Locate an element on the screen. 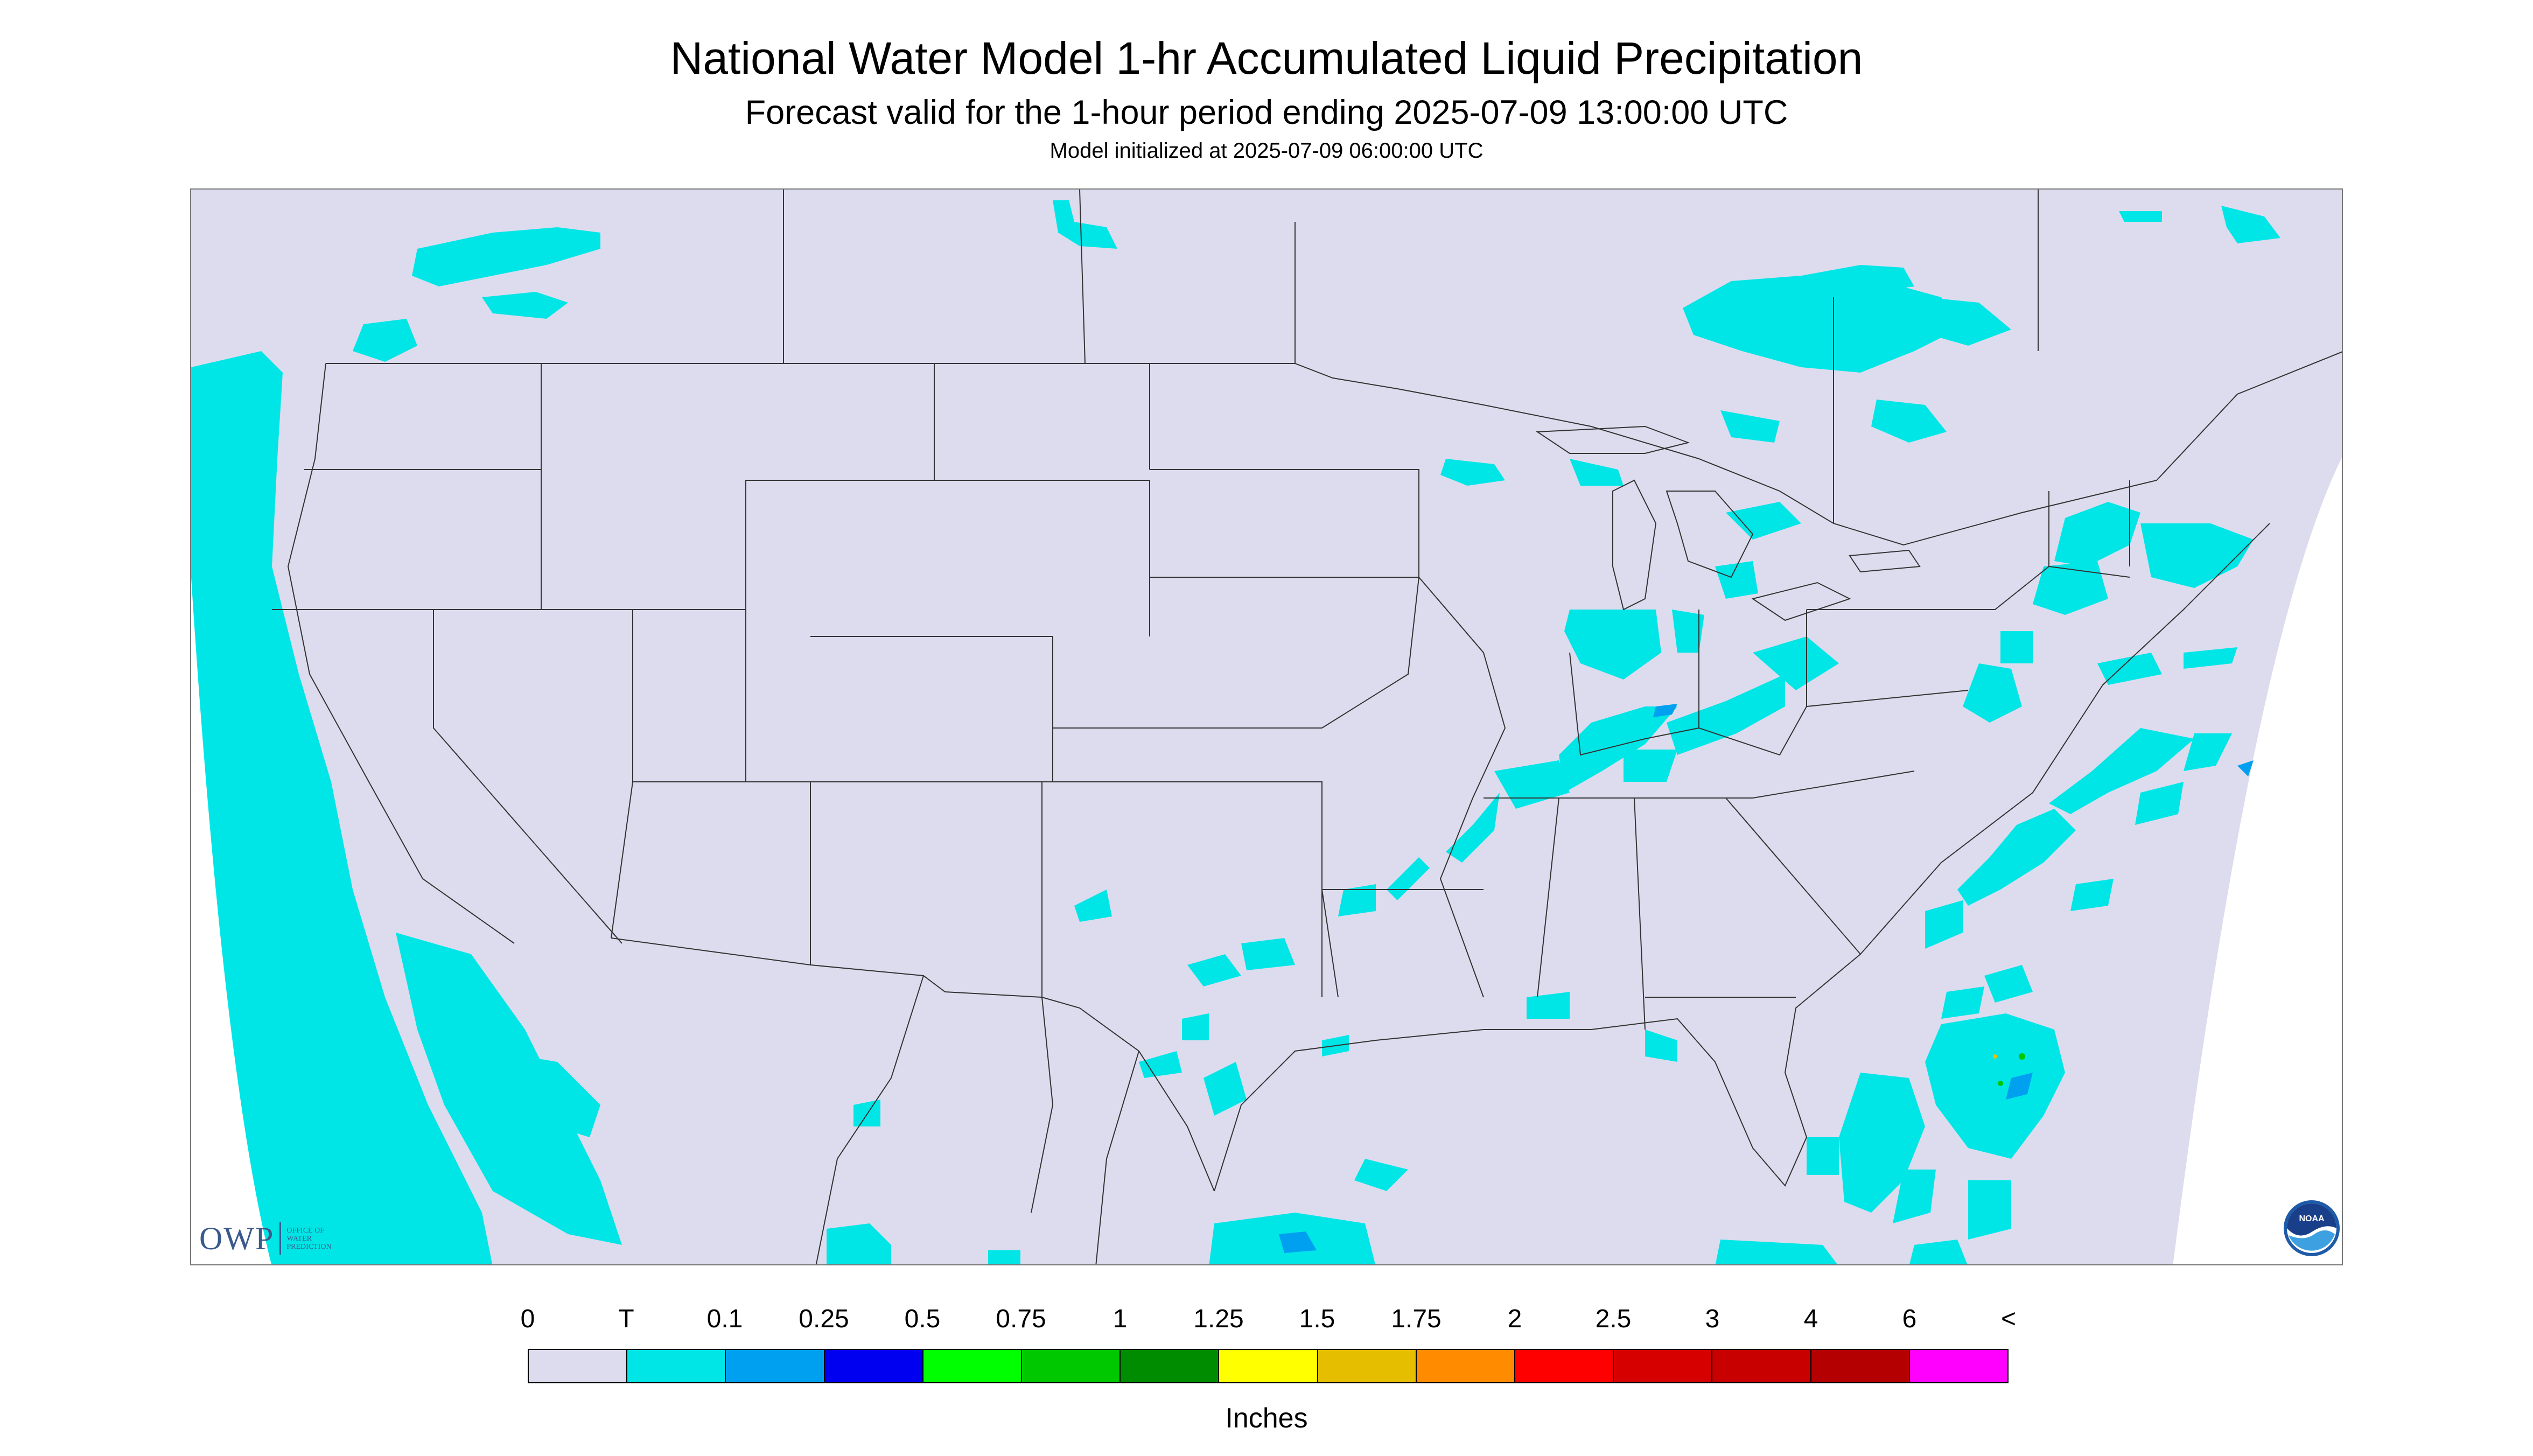  legend-colorbar is located at coordinates (1268, 1366).